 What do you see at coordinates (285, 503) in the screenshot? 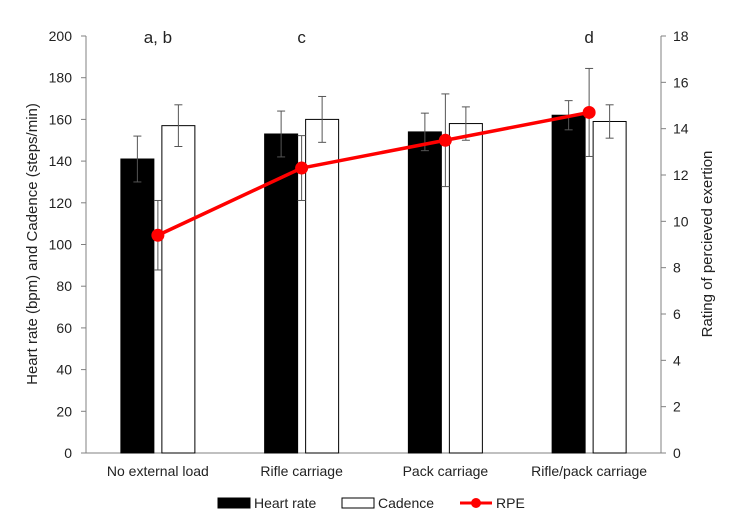
I see `legend-label-heart-rate: Heart rate` at bounding box center [285, 503].